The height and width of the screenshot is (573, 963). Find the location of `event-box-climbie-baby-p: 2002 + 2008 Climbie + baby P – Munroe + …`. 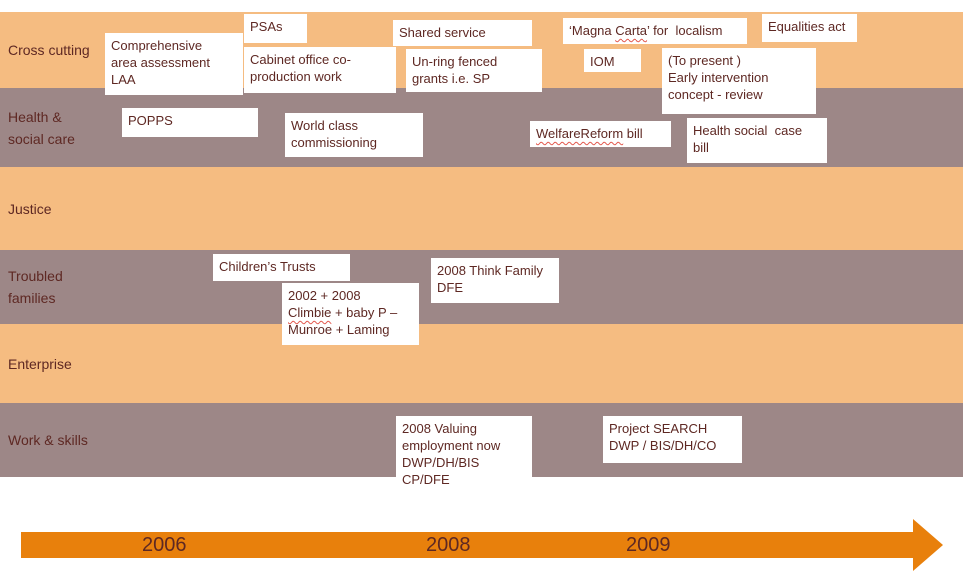

event-box-climbie-baby-p: 2002 + 2008 Climbie + baby P – Munroe + … is located at coordinates (350, 314).